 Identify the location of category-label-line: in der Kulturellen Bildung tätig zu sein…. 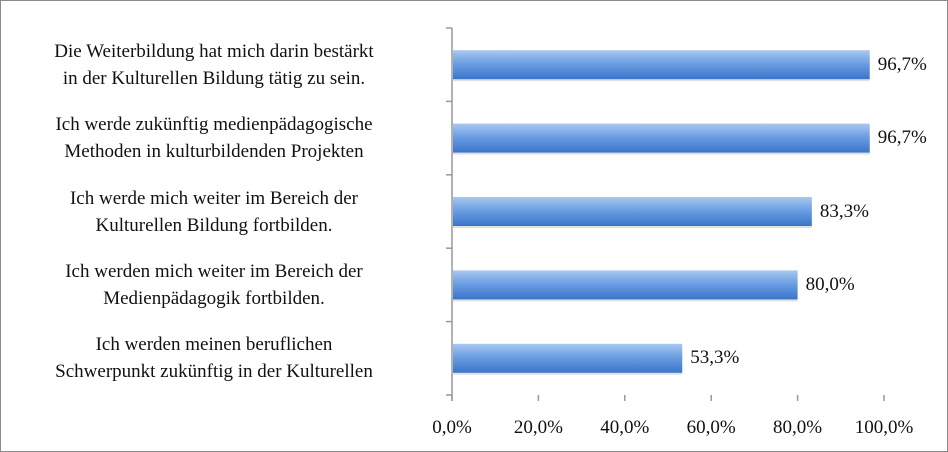
(214, 78).